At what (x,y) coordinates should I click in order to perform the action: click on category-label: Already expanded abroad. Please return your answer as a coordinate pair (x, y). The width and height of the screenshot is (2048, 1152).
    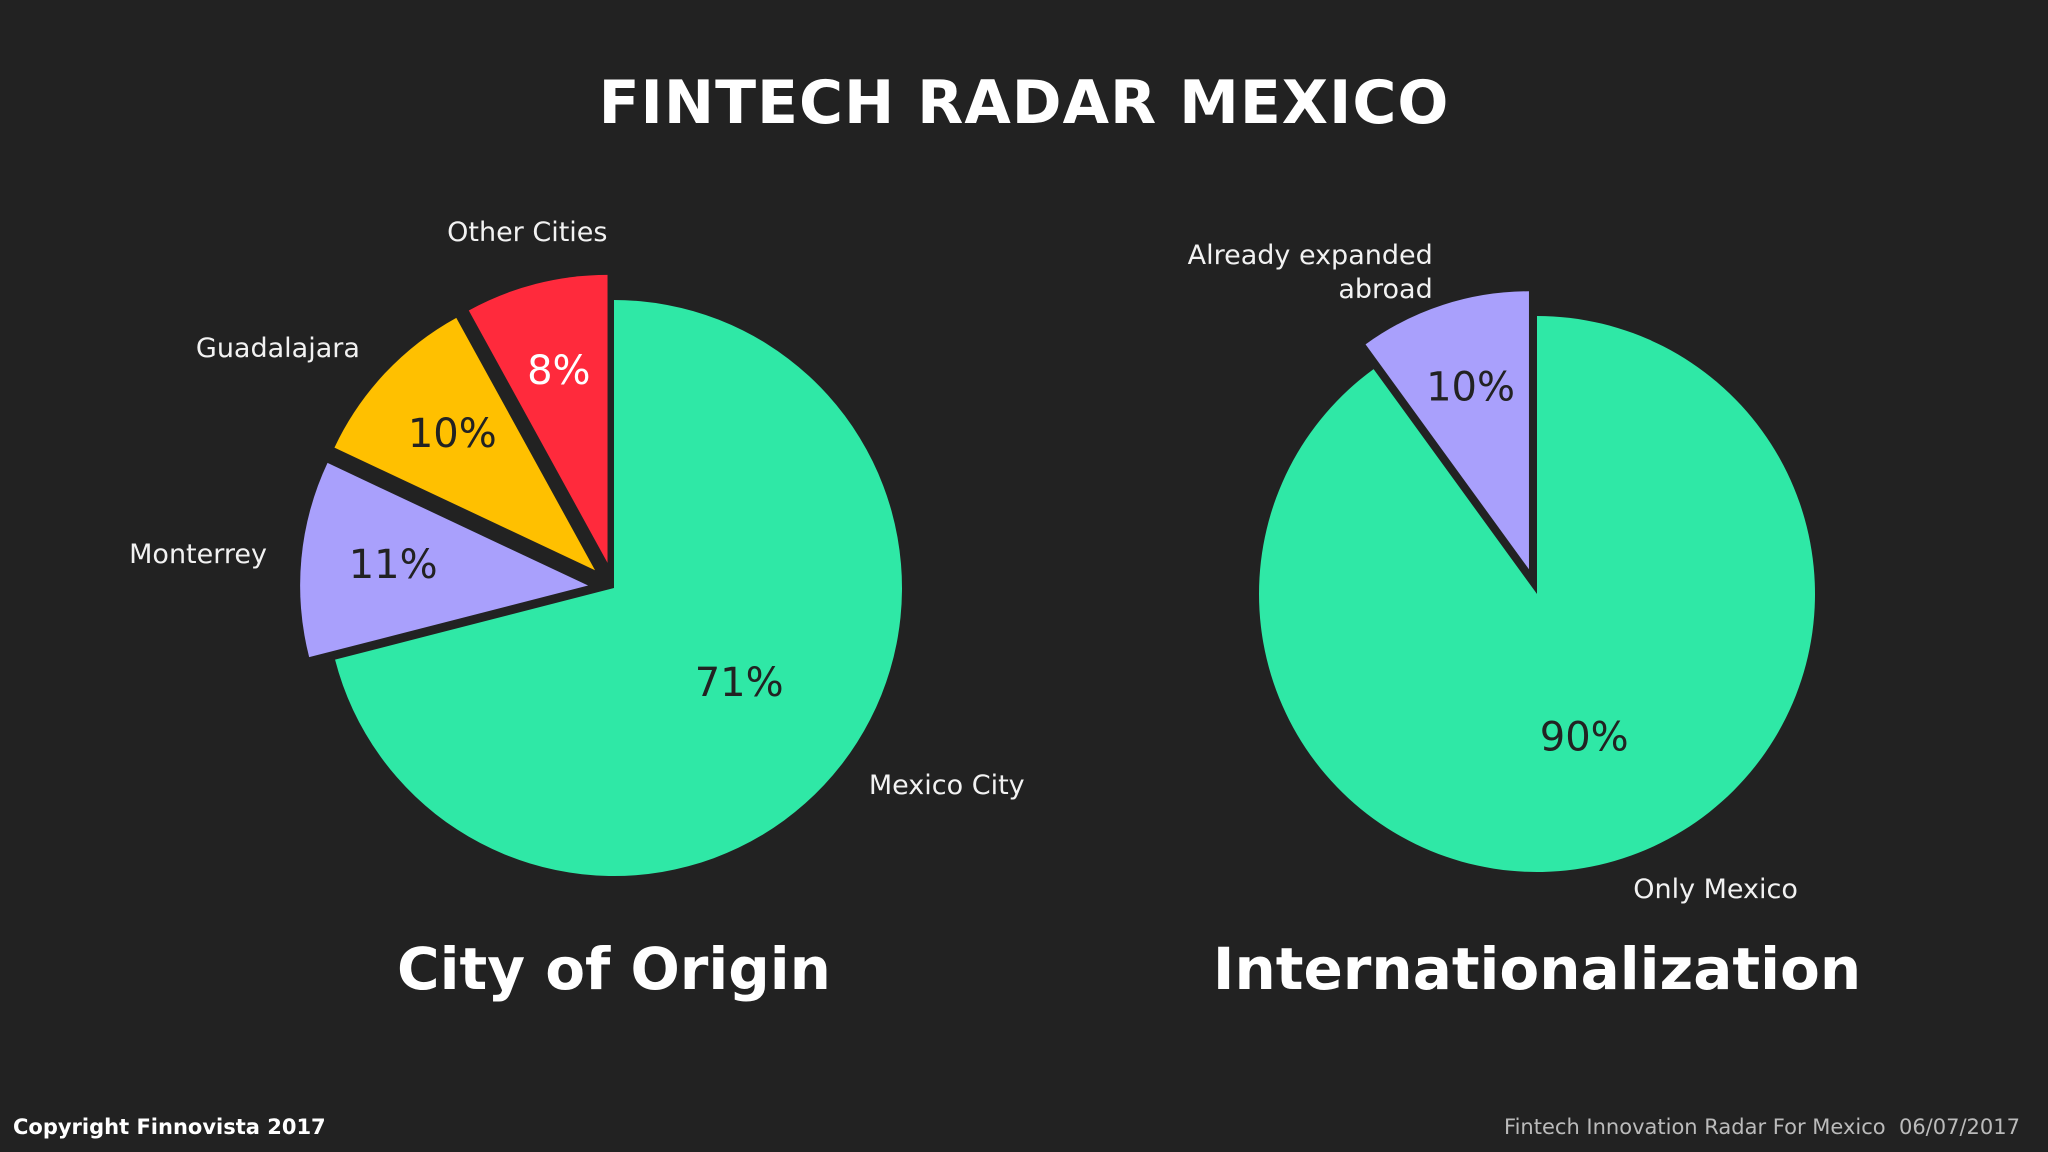
    Looking at the image, I should click on (1310, 273).